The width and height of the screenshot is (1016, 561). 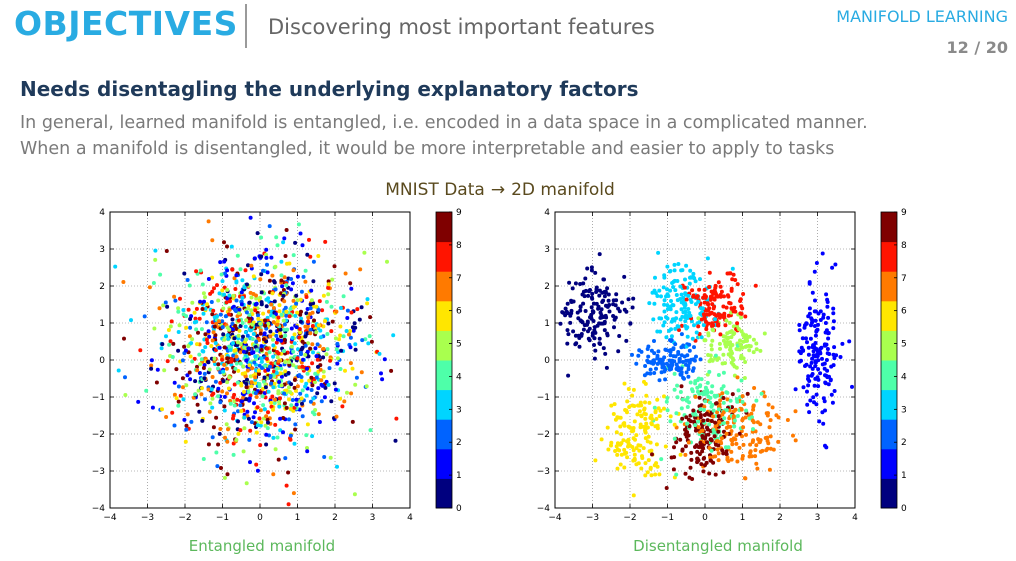 I want to click on arrow-icon: →, so click(x=498, y=190).